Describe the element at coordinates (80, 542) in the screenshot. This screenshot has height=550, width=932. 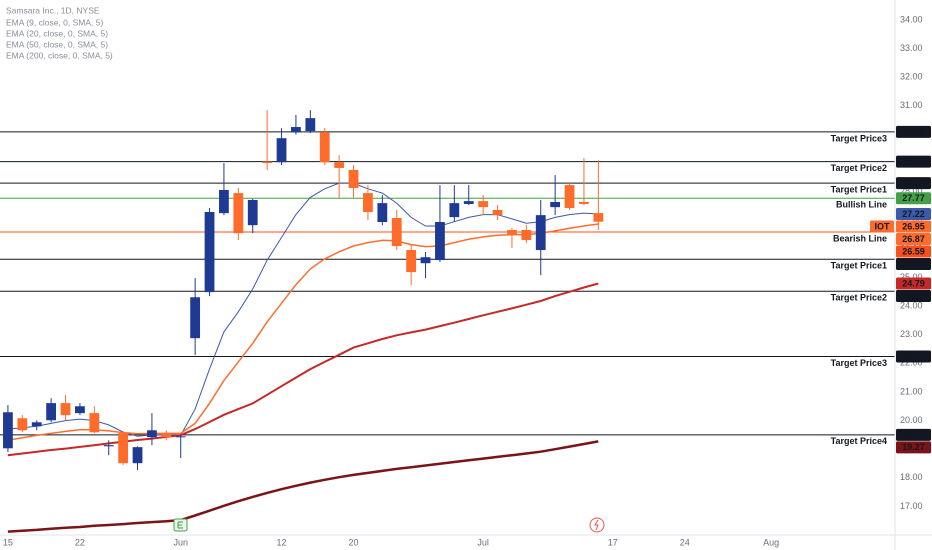
I see `x-tick-label: 22` at that location.